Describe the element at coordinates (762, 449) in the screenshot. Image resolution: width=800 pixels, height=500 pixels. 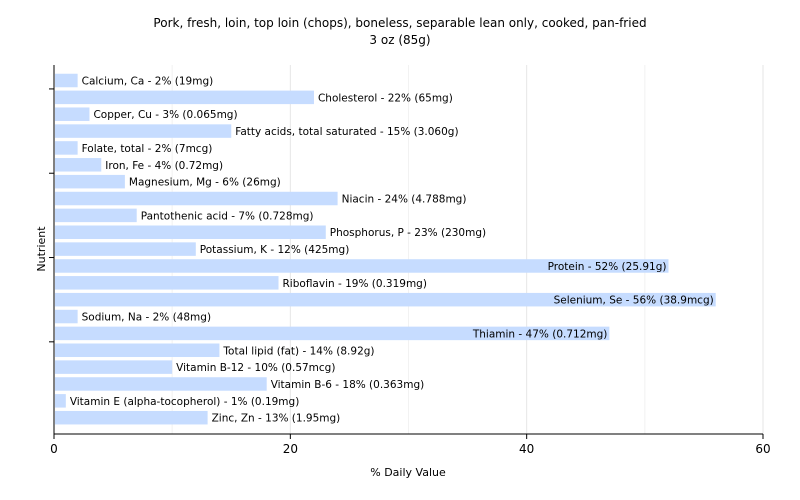
I see `x-tick-label: 60` at that location.